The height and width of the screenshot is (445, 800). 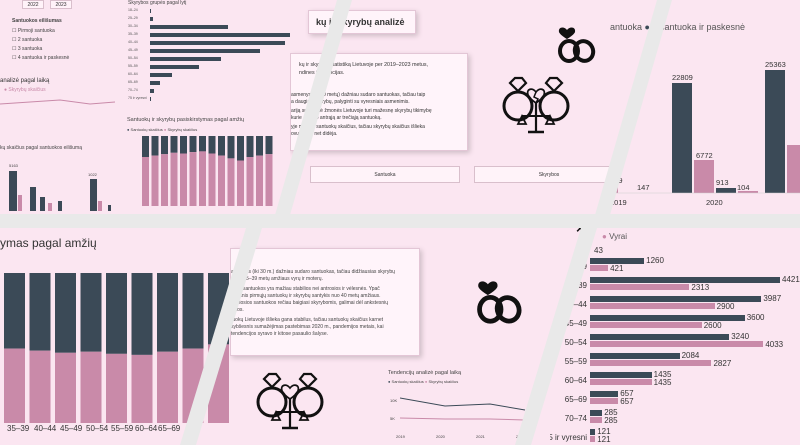 I want to click on gender-age-tick: 45–49, so click(x=575, y=323).